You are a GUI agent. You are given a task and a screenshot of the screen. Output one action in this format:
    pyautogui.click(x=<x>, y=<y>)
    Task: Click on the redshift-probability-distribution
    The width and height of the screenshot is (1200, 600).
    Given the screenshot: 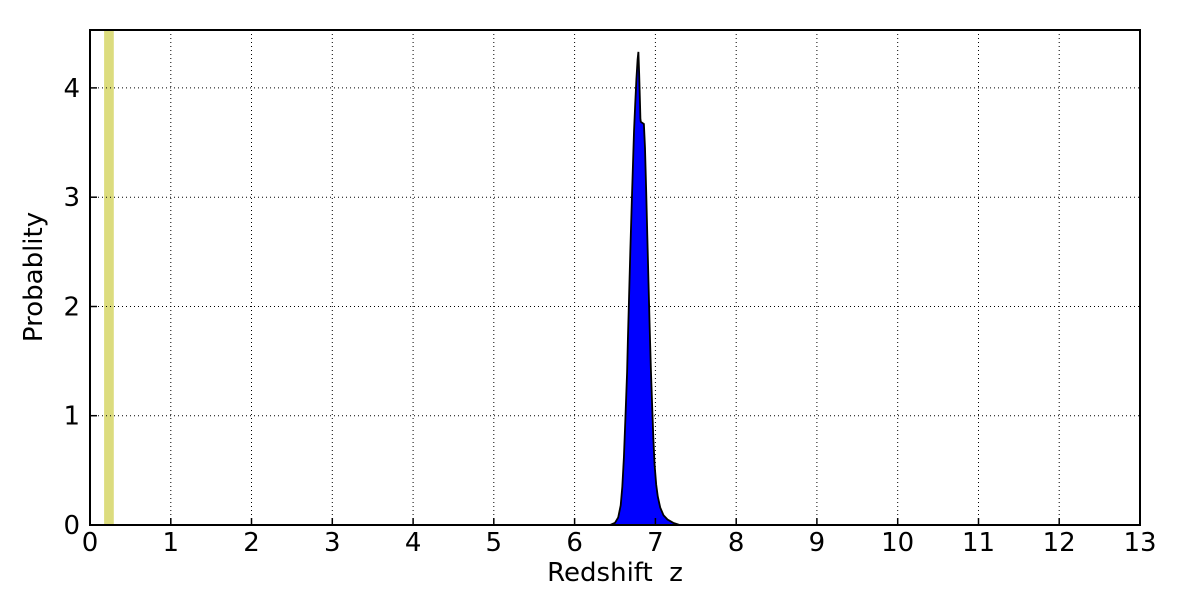 What is the action you would take?
    pyautogui.click(x=644, y=288)
    